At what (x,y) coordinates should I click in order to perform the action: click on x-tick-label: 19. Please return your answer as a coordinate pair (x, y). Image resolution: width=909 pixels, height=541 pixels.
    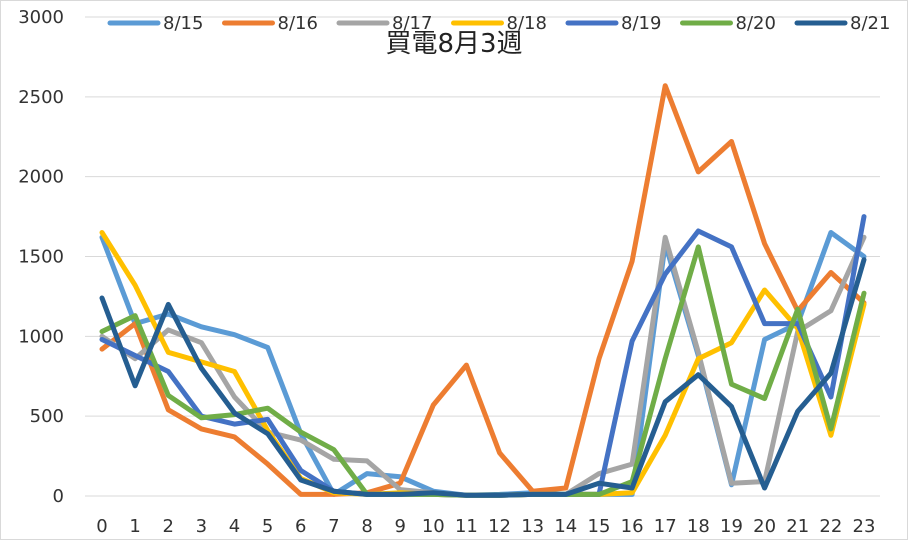
    Looking at the image, I should click on (731, 526).